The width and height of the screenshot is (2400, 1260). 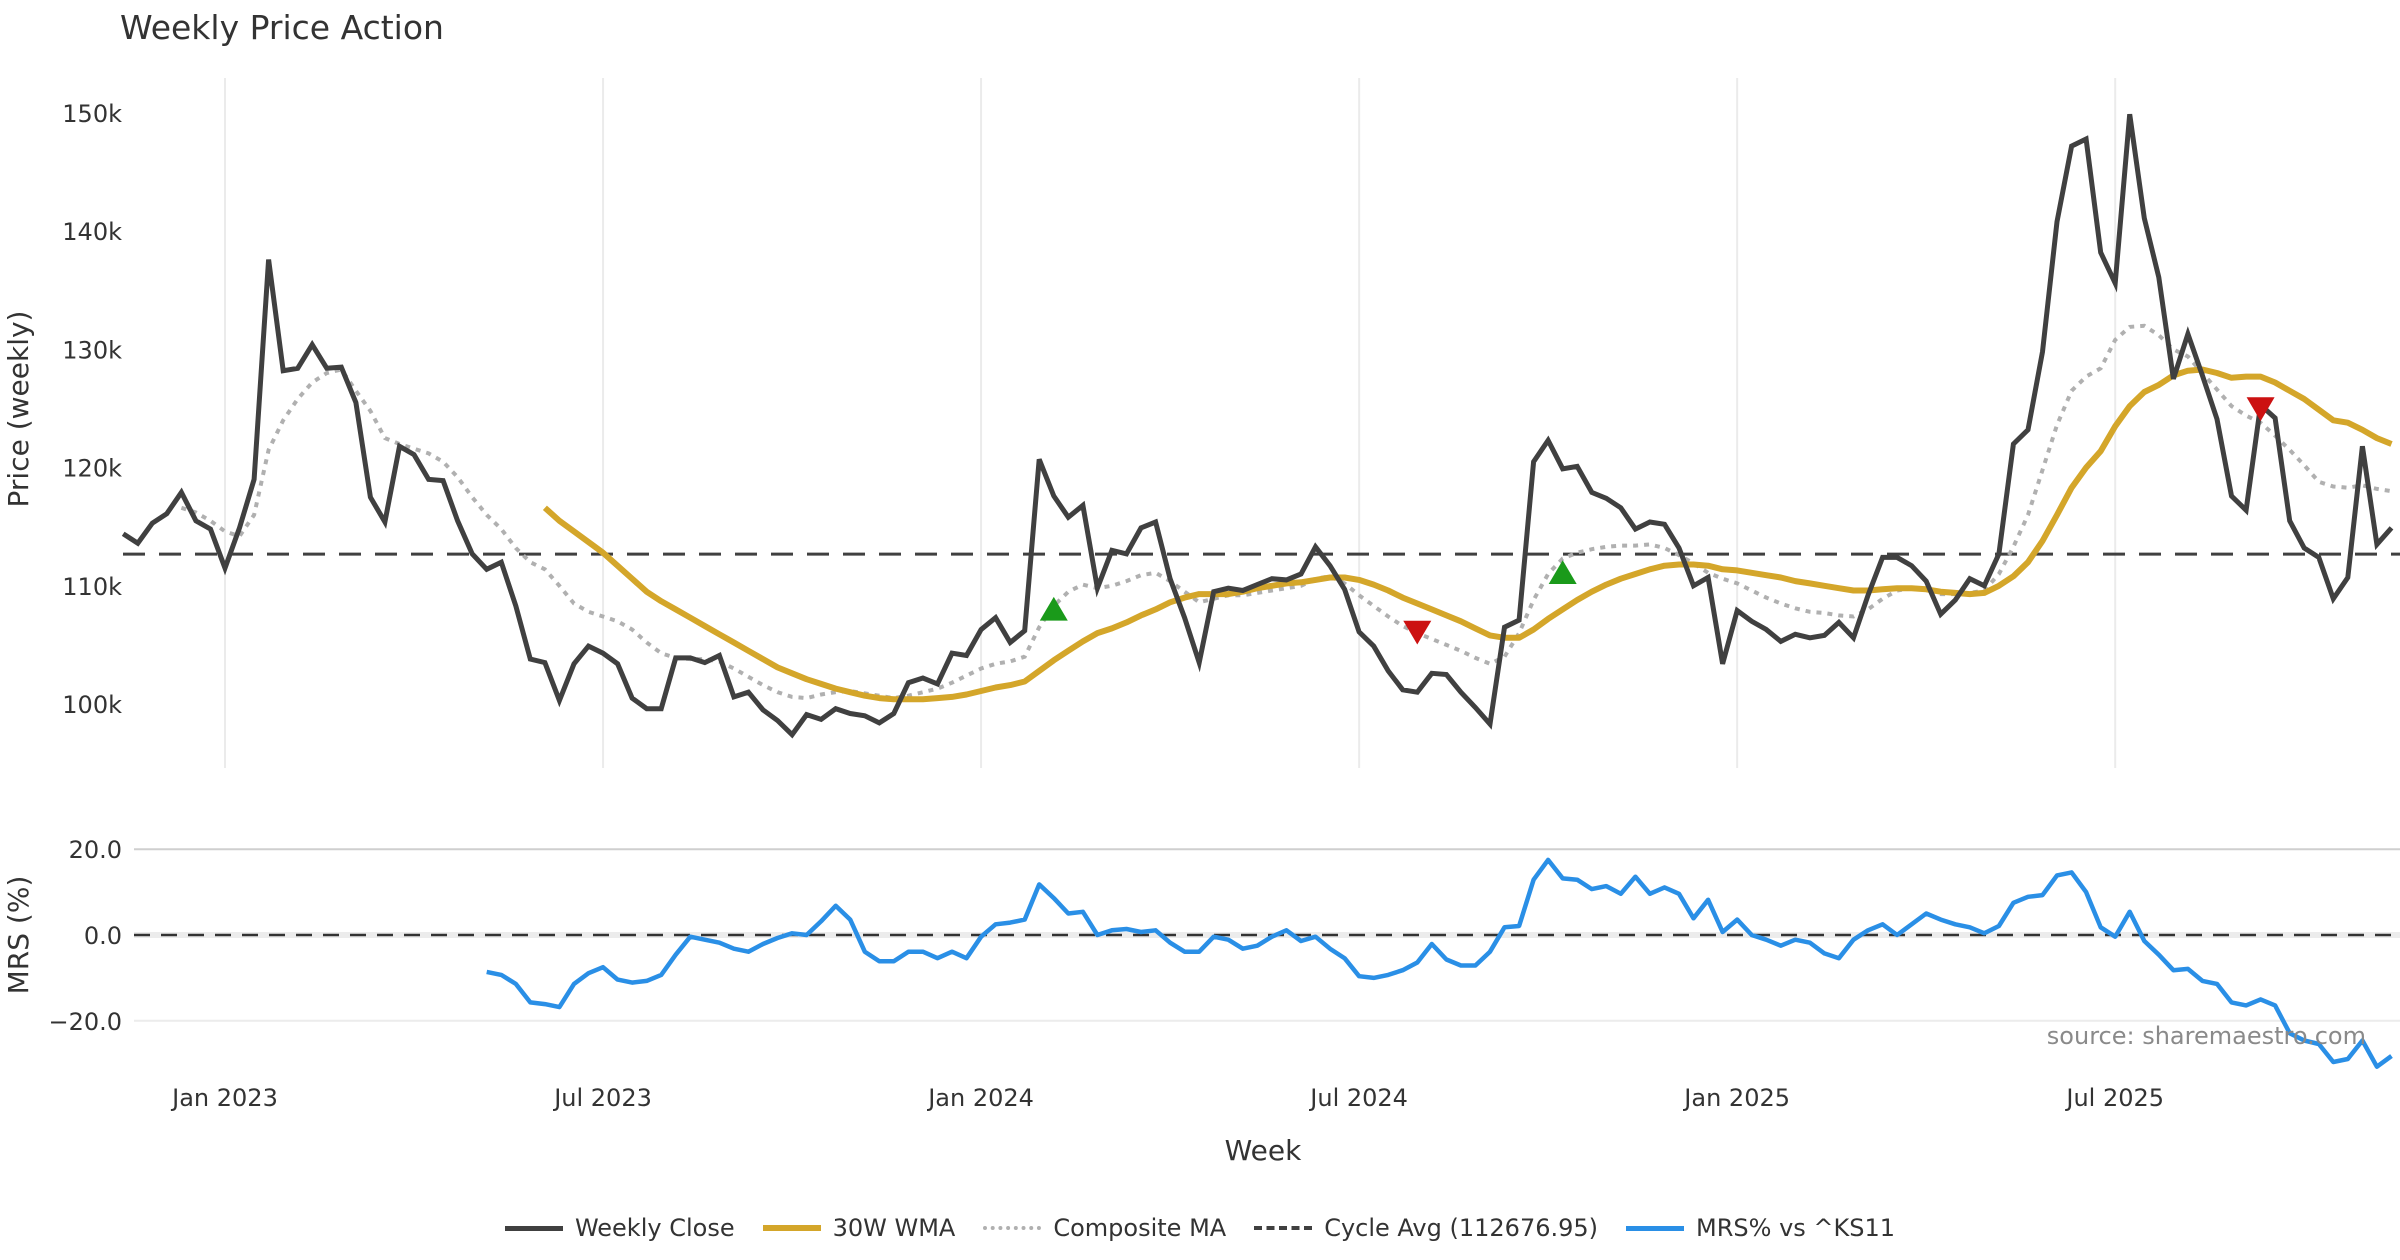 I want to click on x-tick-label: Jul 2024, so click(x=1358, y=1098).